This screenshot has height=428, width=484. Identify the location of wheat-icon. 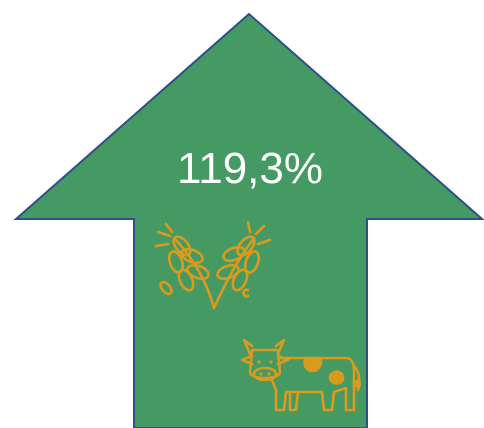
(213, 265).